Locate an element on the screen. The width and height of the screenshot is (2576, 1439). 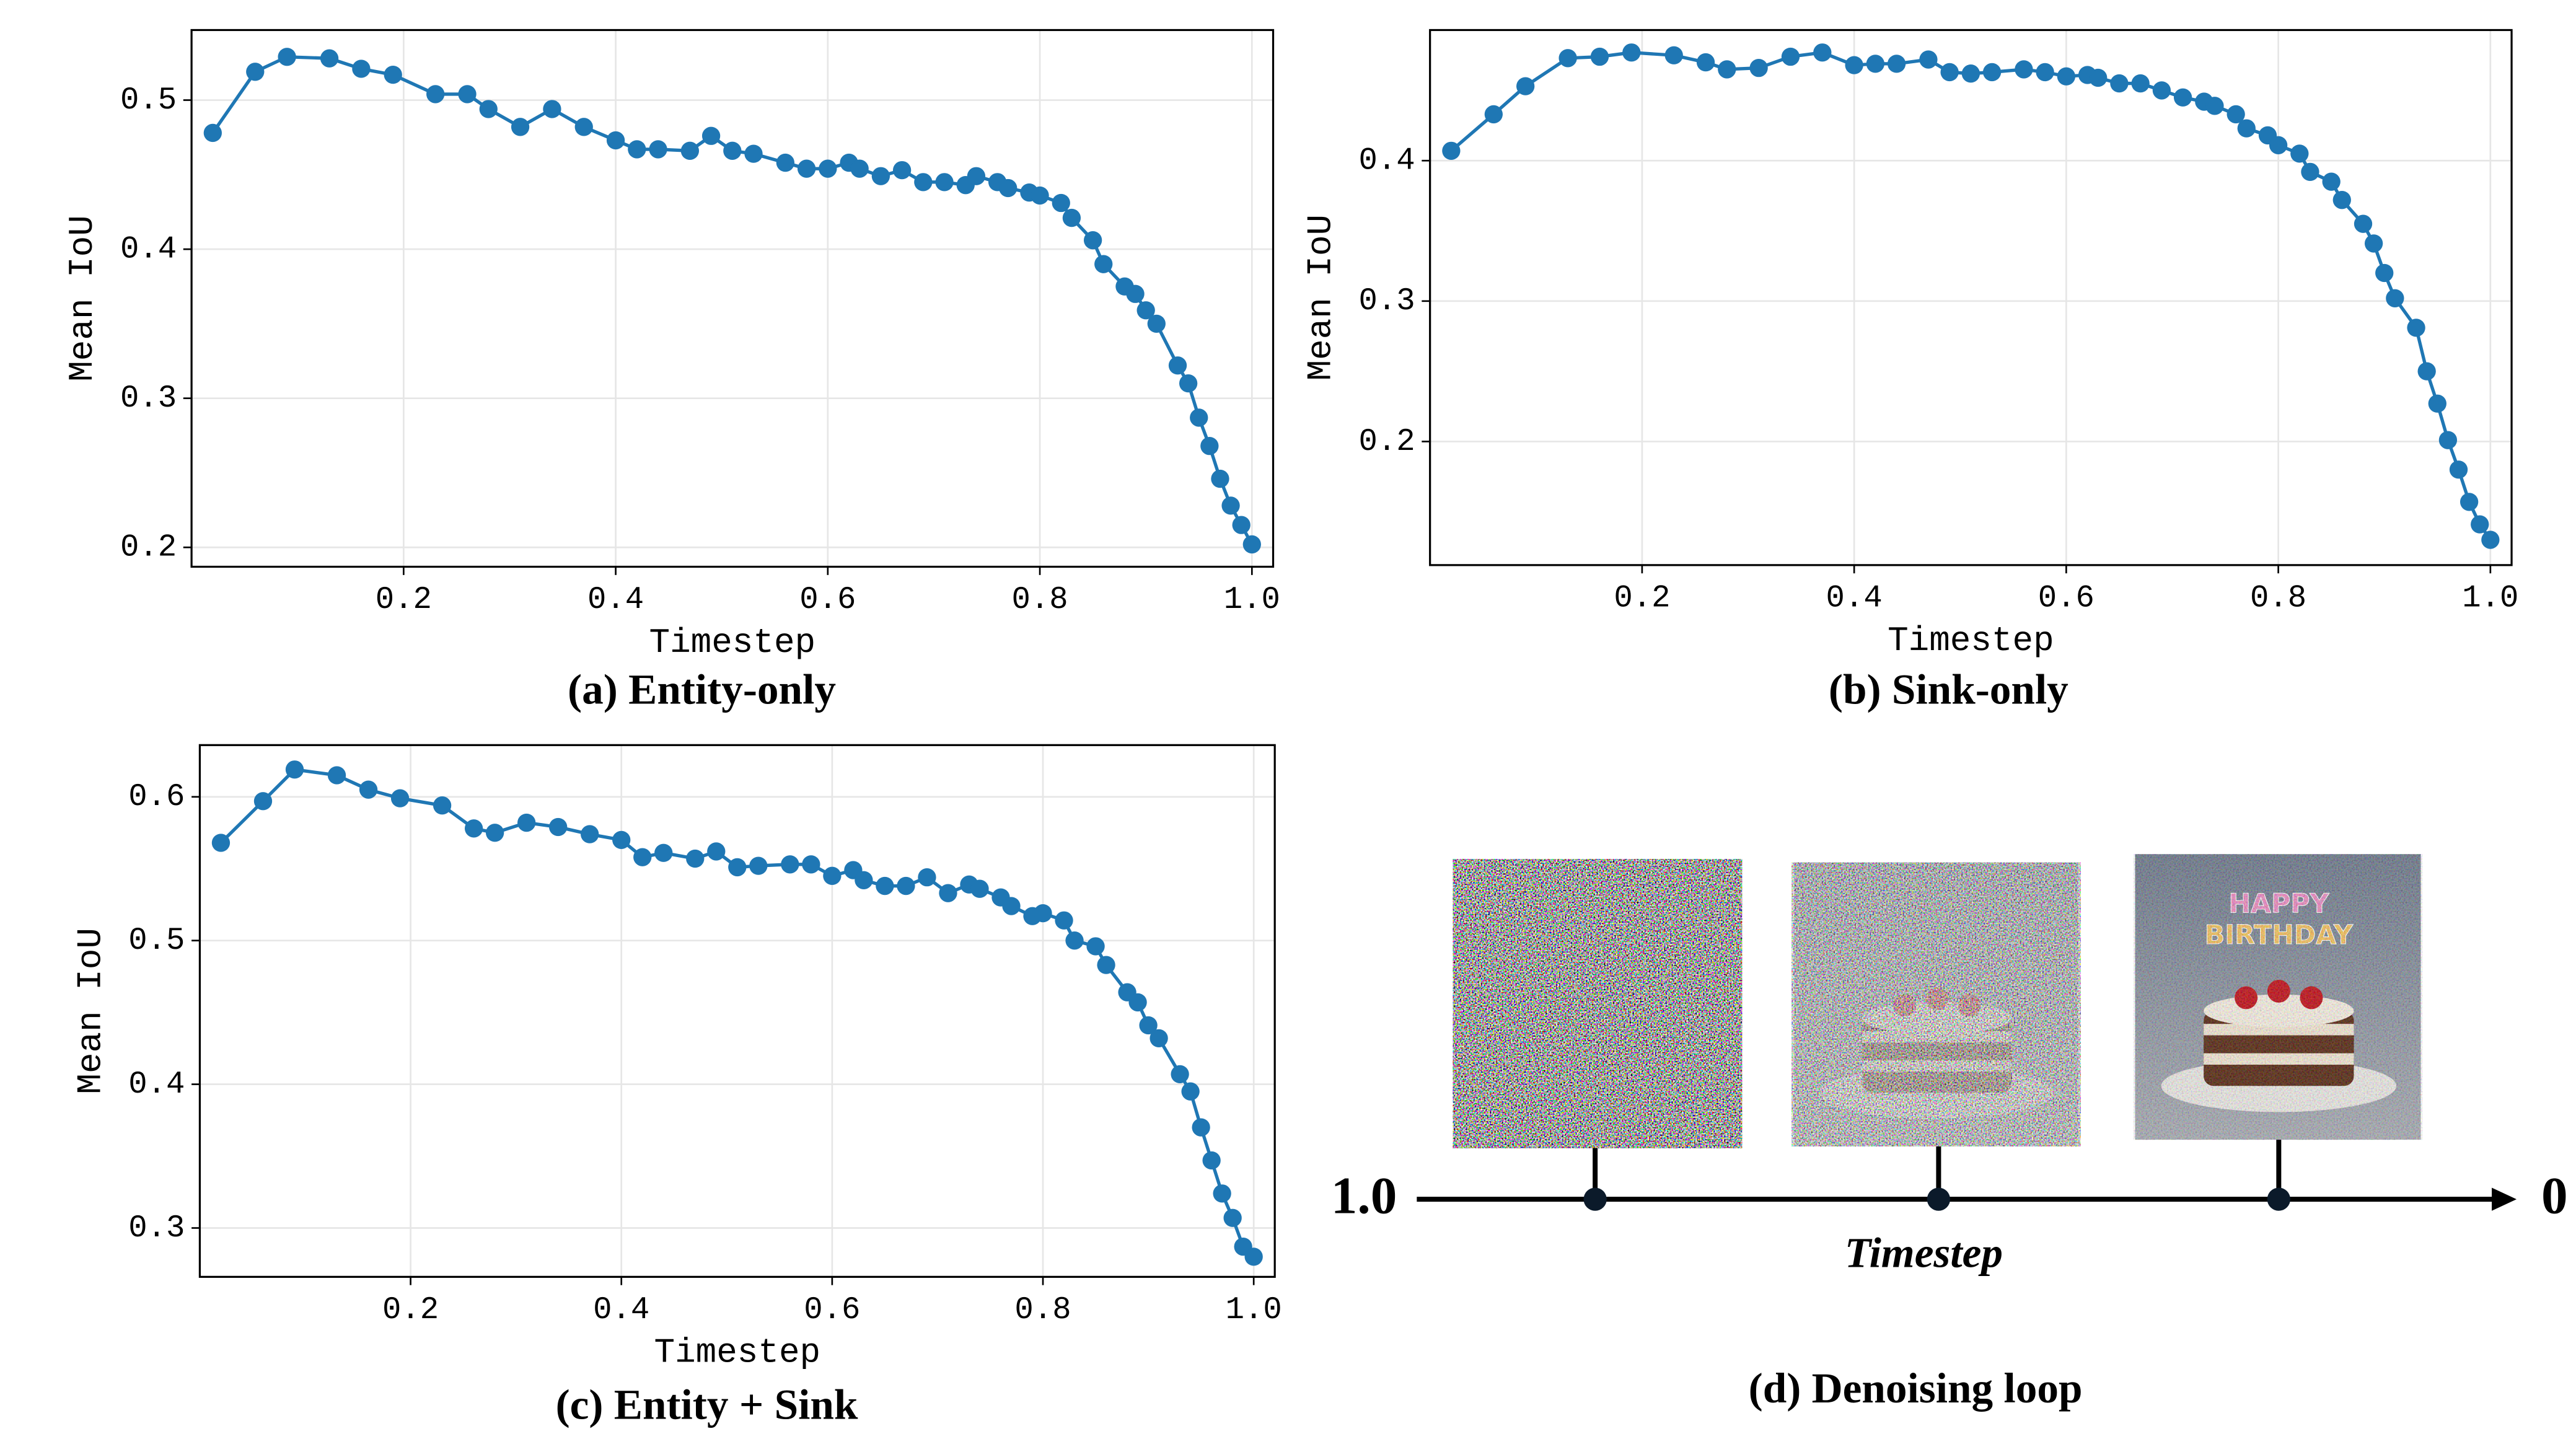
y-tick-label: 0.6 is located at coordinates (157, 797).